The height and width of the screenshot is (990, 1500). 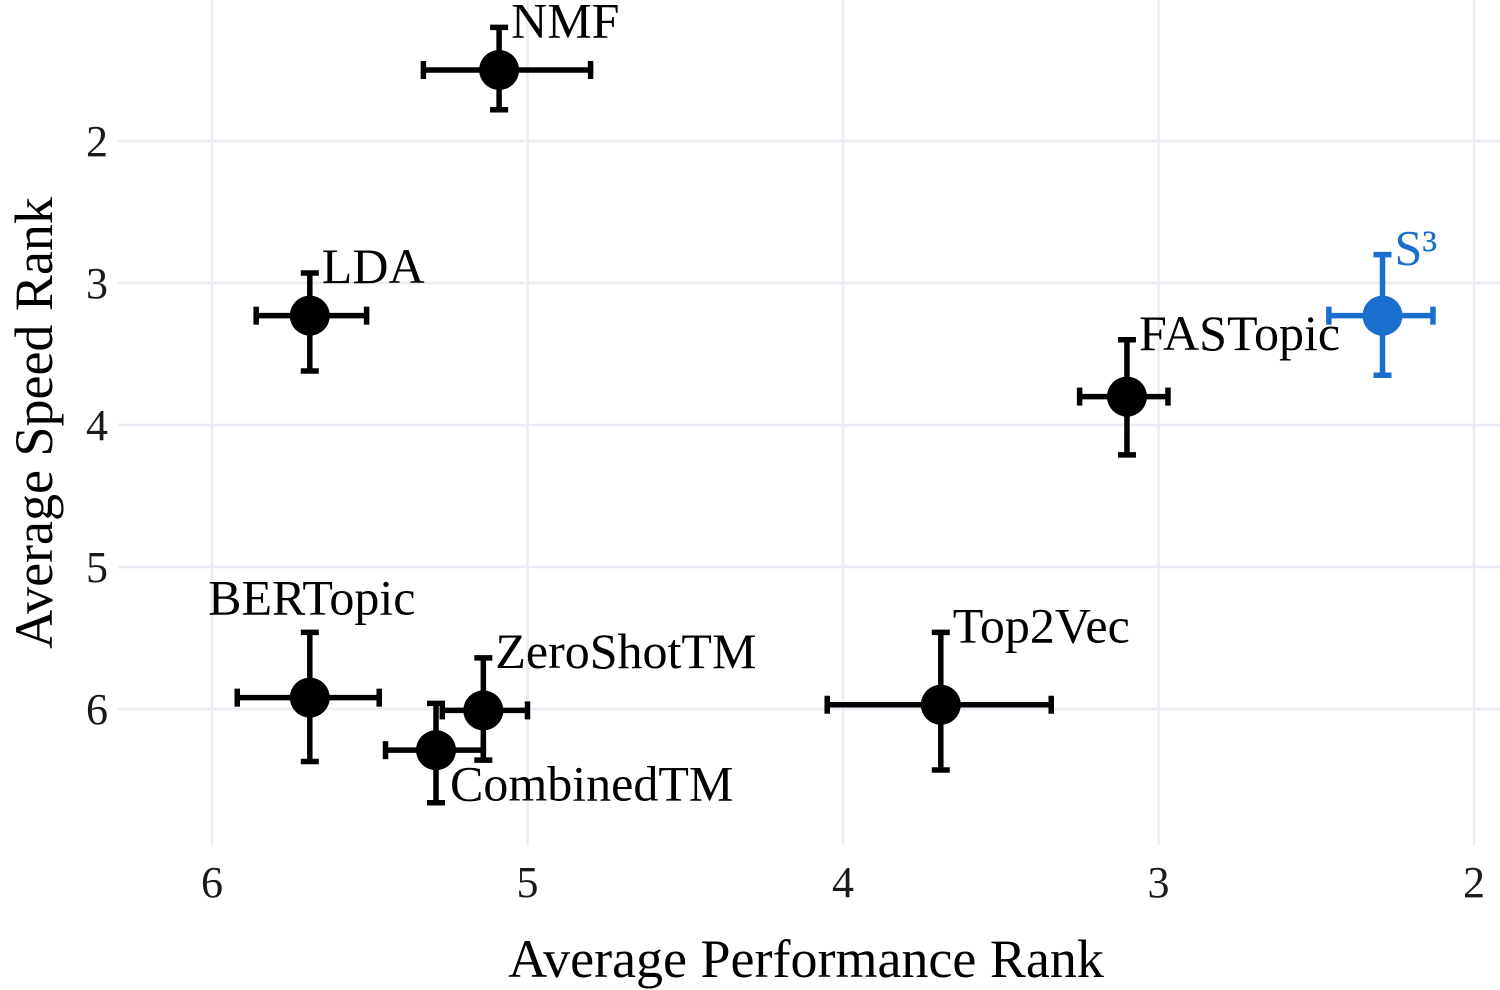 I want to click on point-zeroshottm: ZeroShotTM, so click(x=597, y=693).